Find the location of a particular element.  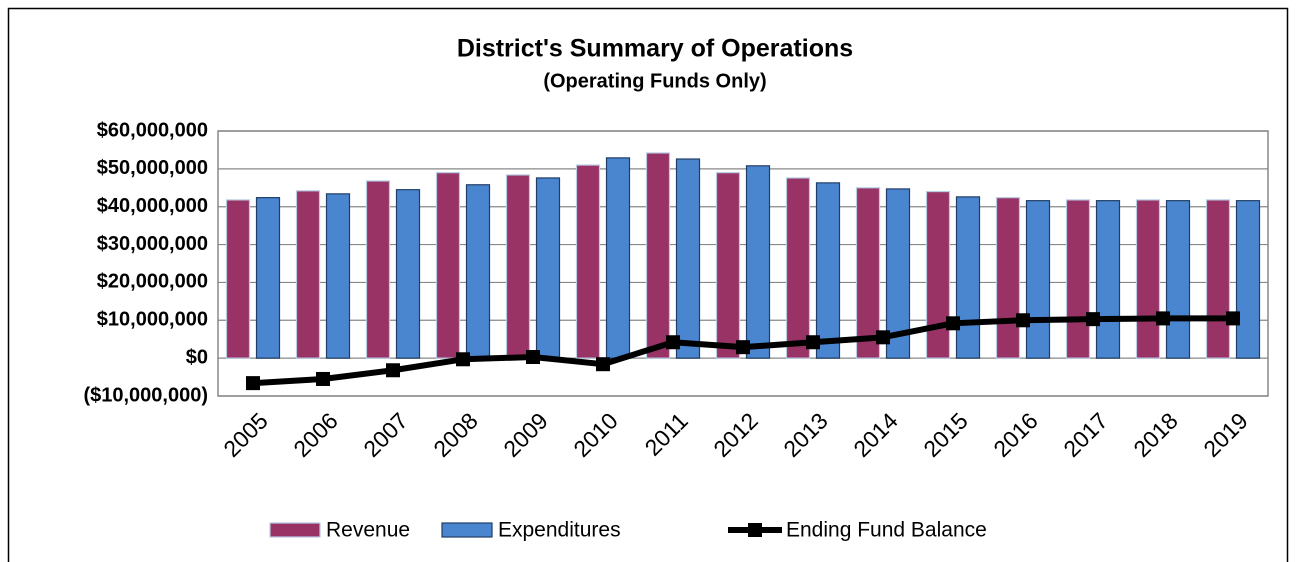

y-tick-label: $40,000,000 is located at coordinates (152, 206).